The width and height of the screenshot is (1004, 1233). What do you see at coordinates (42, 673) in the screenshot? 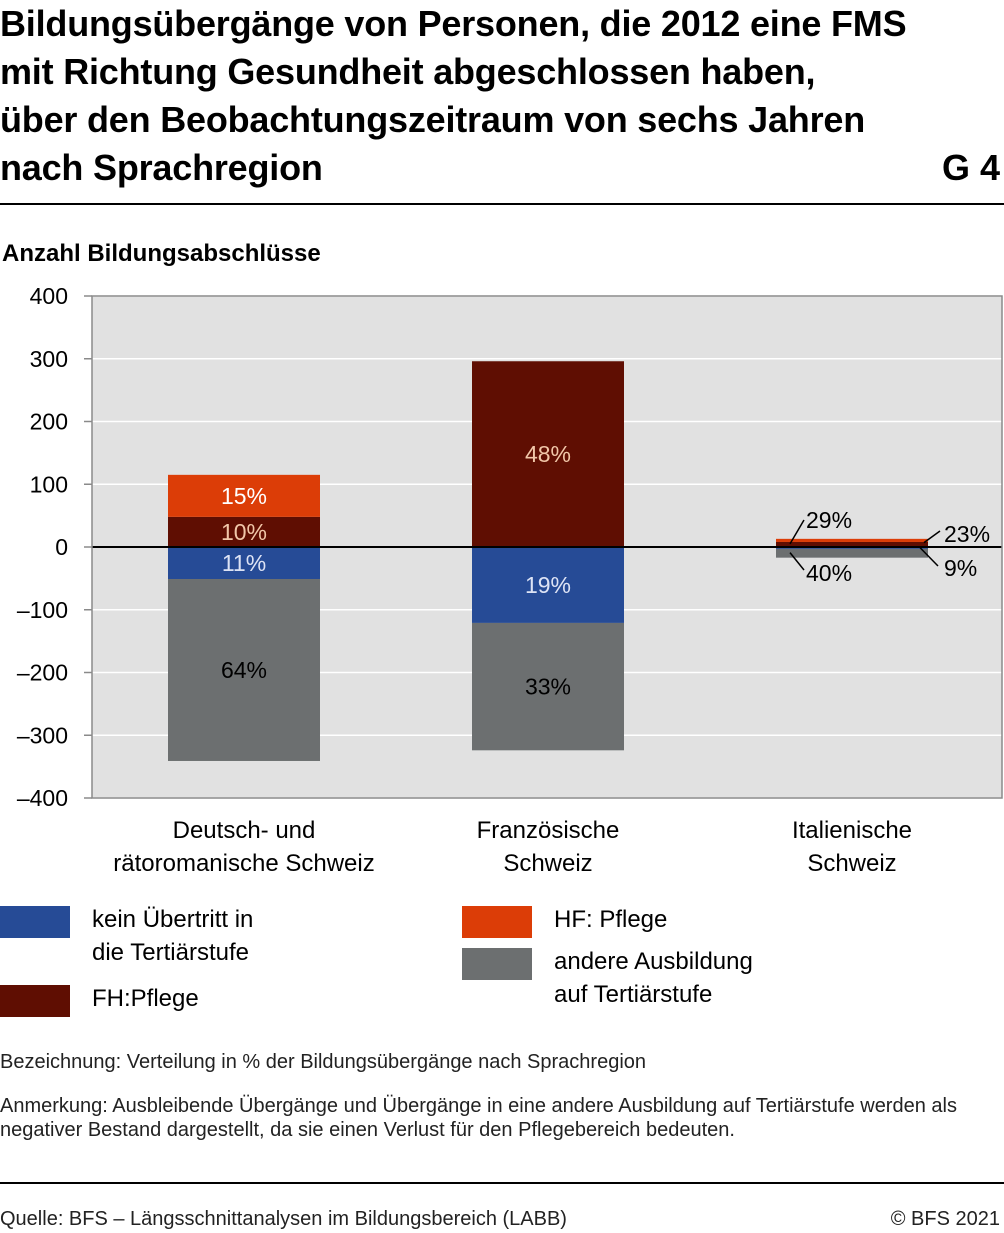
I see `y-tick-label: –200` at bounding box center [42, 673].